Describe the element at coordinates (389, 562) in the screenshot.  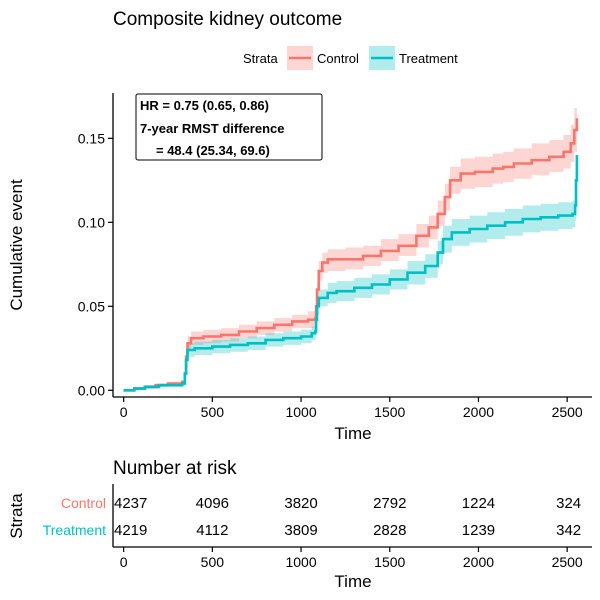
I see `risk-x-tick-label: 1500` at that location.